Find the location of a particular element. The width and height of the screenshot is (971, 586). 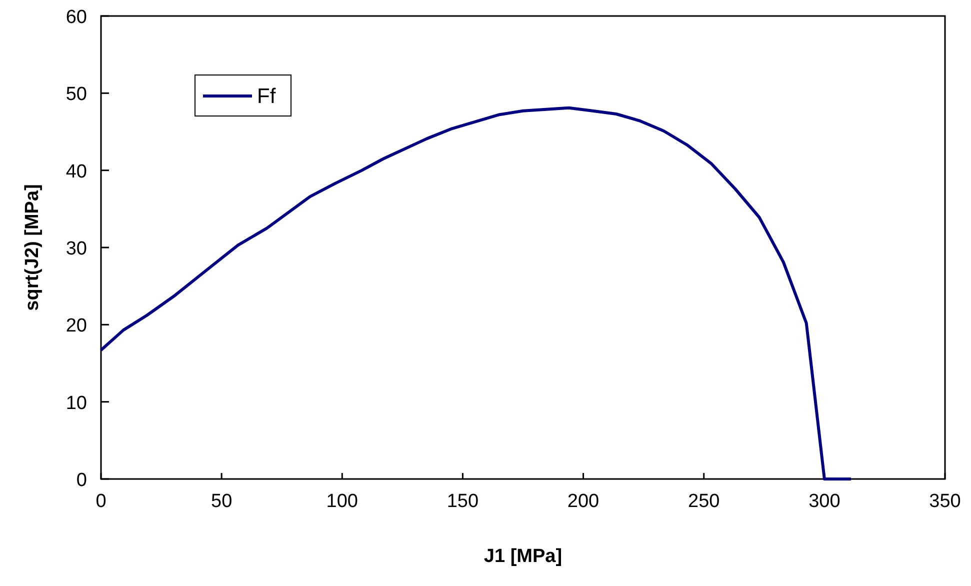

y-tick-label: 40 is located at coordinates (76, 171).